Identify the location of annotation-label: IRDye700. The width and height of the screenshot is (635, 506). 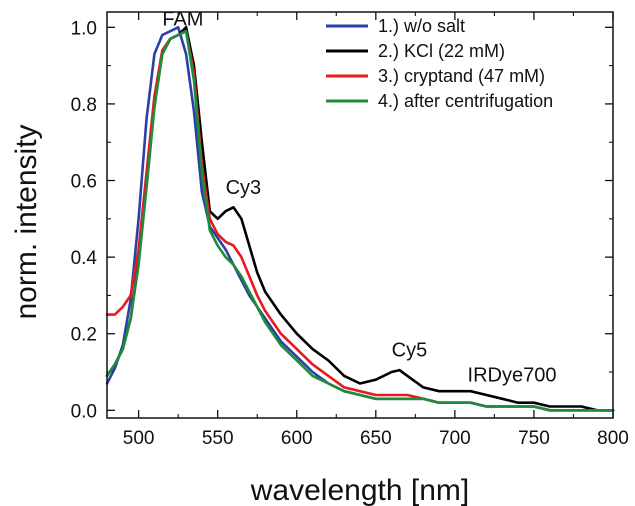
(512, 376).